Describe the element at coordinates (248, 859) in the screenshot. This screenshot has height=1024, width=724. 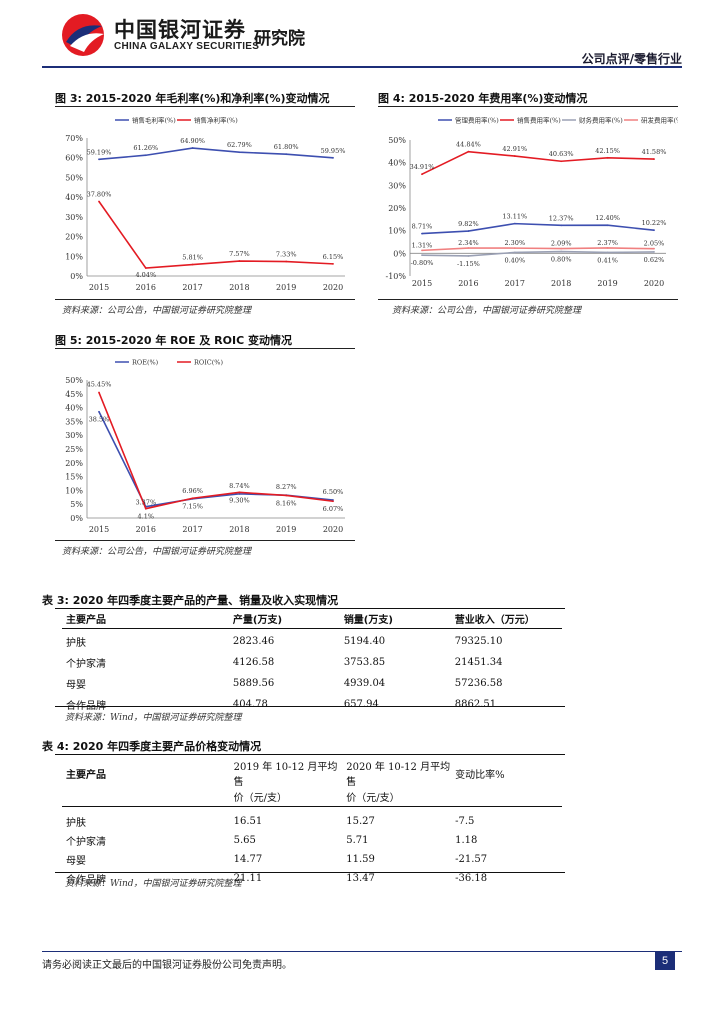
I see `table-cell: 14.77` at that location.